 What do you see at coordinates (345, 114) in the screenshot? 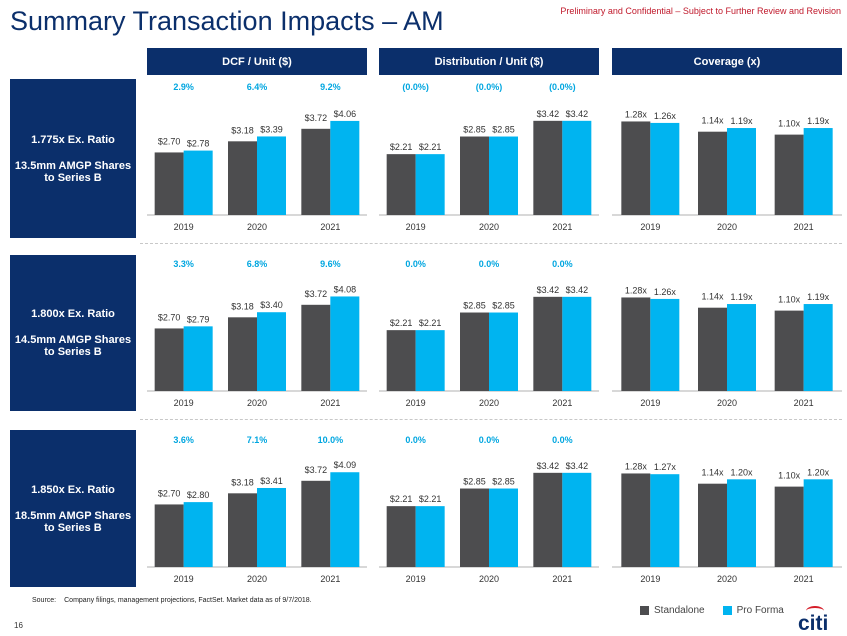
I see `data-label-pro-forma: $4.06` at bounding box center [345, 114].